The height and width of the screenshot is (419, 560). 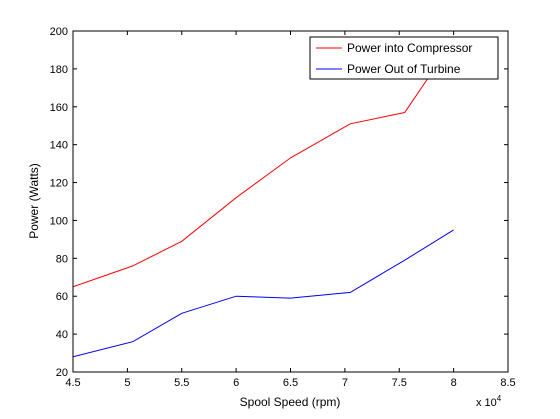 What do you see at coordinates (59, 184) in the screenshot?
I see `y-tick-label: 120` at bounding box center [59, 184].